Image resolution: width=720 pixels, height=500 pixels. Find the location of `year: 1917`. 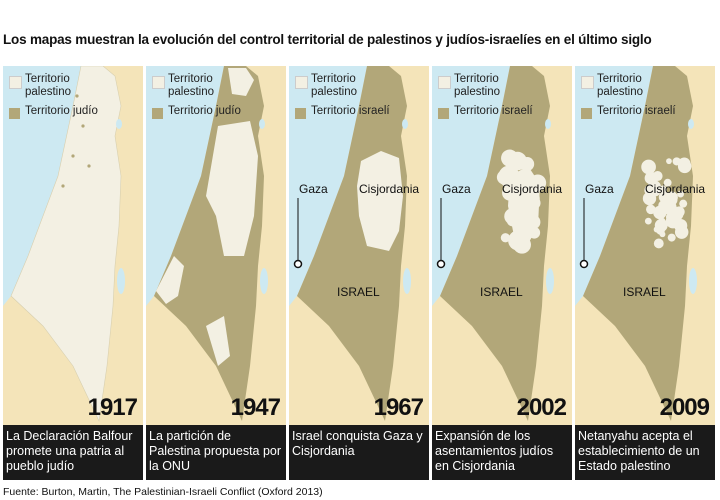

year: 1917 is located at coordinates (112, 407).